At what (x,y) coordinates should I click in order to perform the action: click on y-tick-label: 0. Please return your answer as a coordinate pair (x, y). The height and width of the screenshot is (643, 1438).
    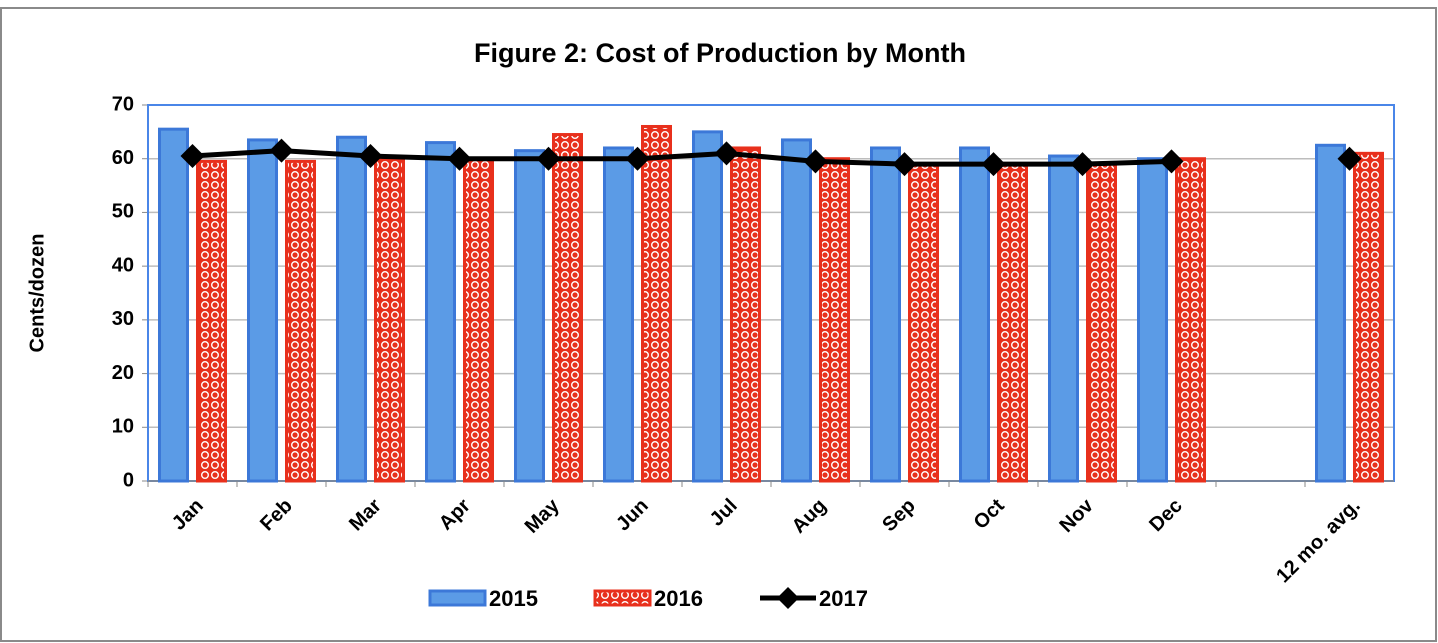
    Looking at the image, I should click on (128, 480).